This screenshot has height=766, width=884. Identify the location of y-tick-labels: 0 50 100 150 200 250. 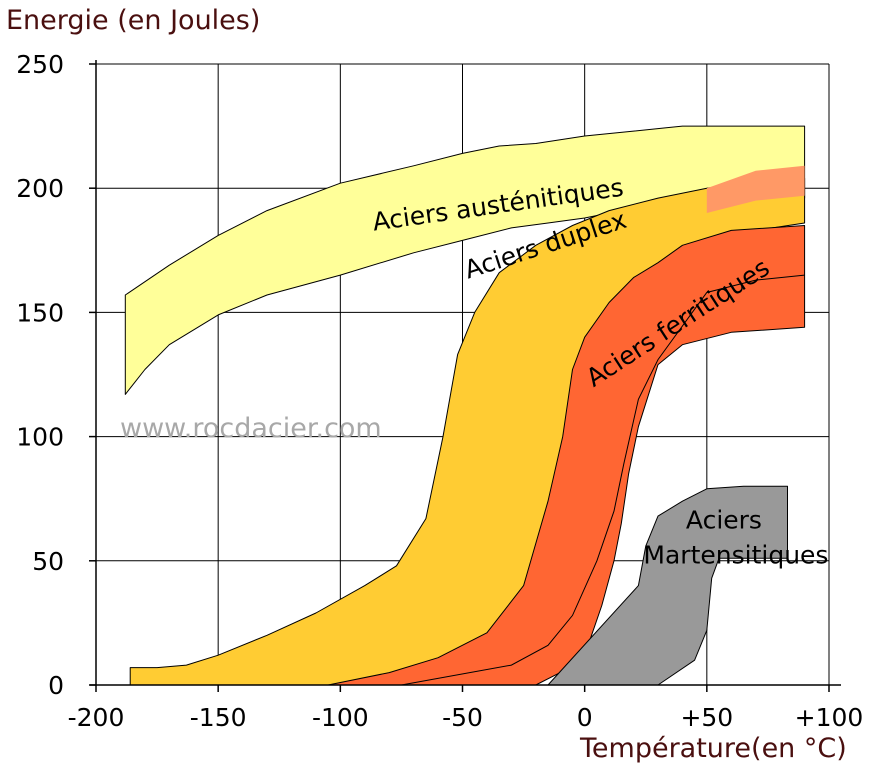
(40, 375).